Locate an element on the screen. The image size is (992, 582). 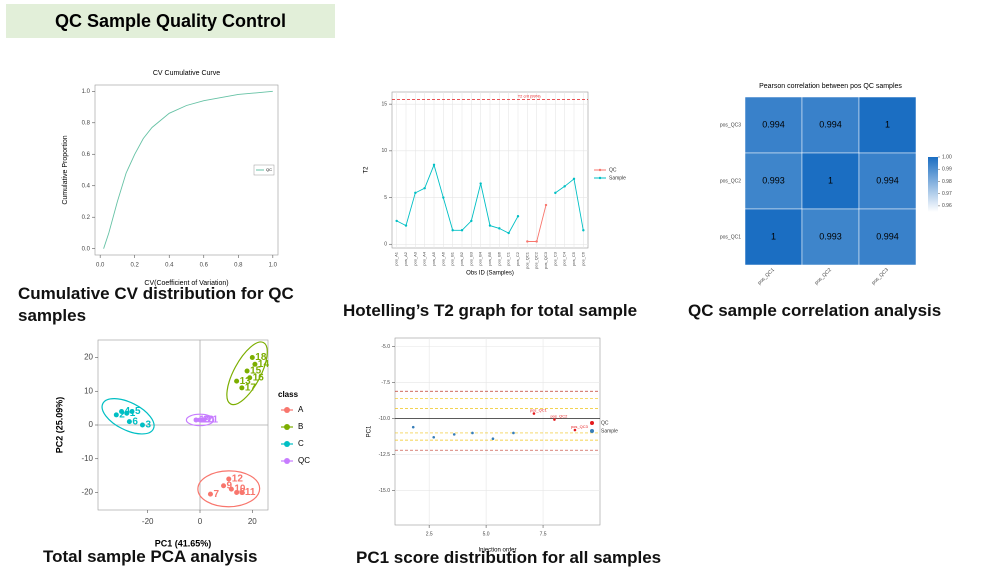
y-tick-label: 0 is located at coordinates (91, 424).